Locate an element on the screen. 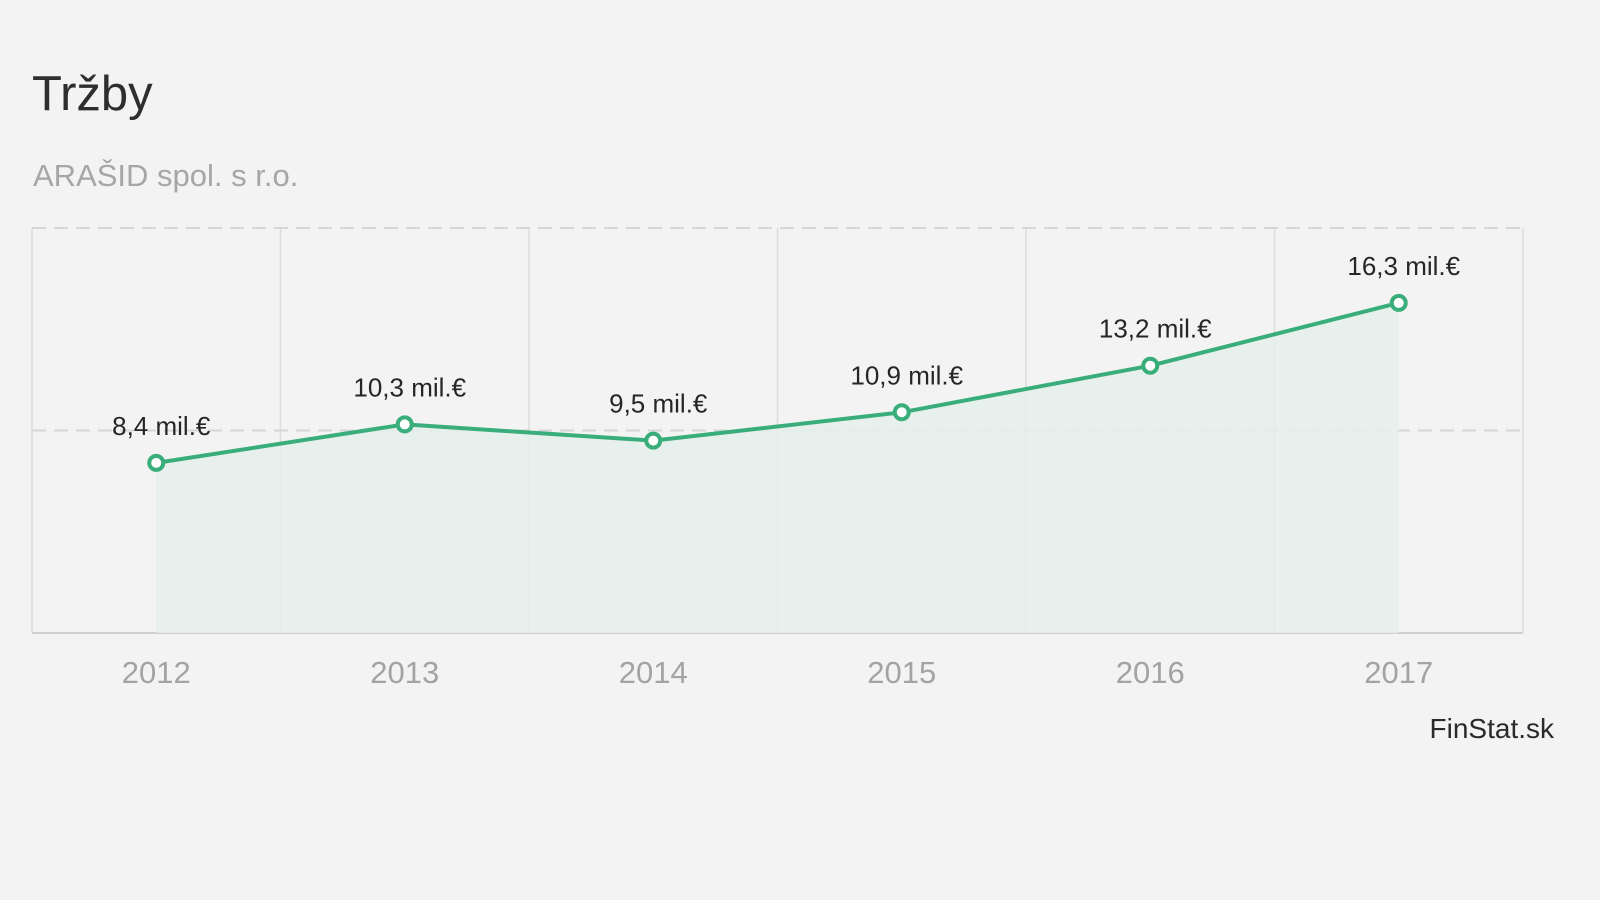  chart-subtitle: ARAŠID spol. s r.o. is located at coordinates (166, 175).